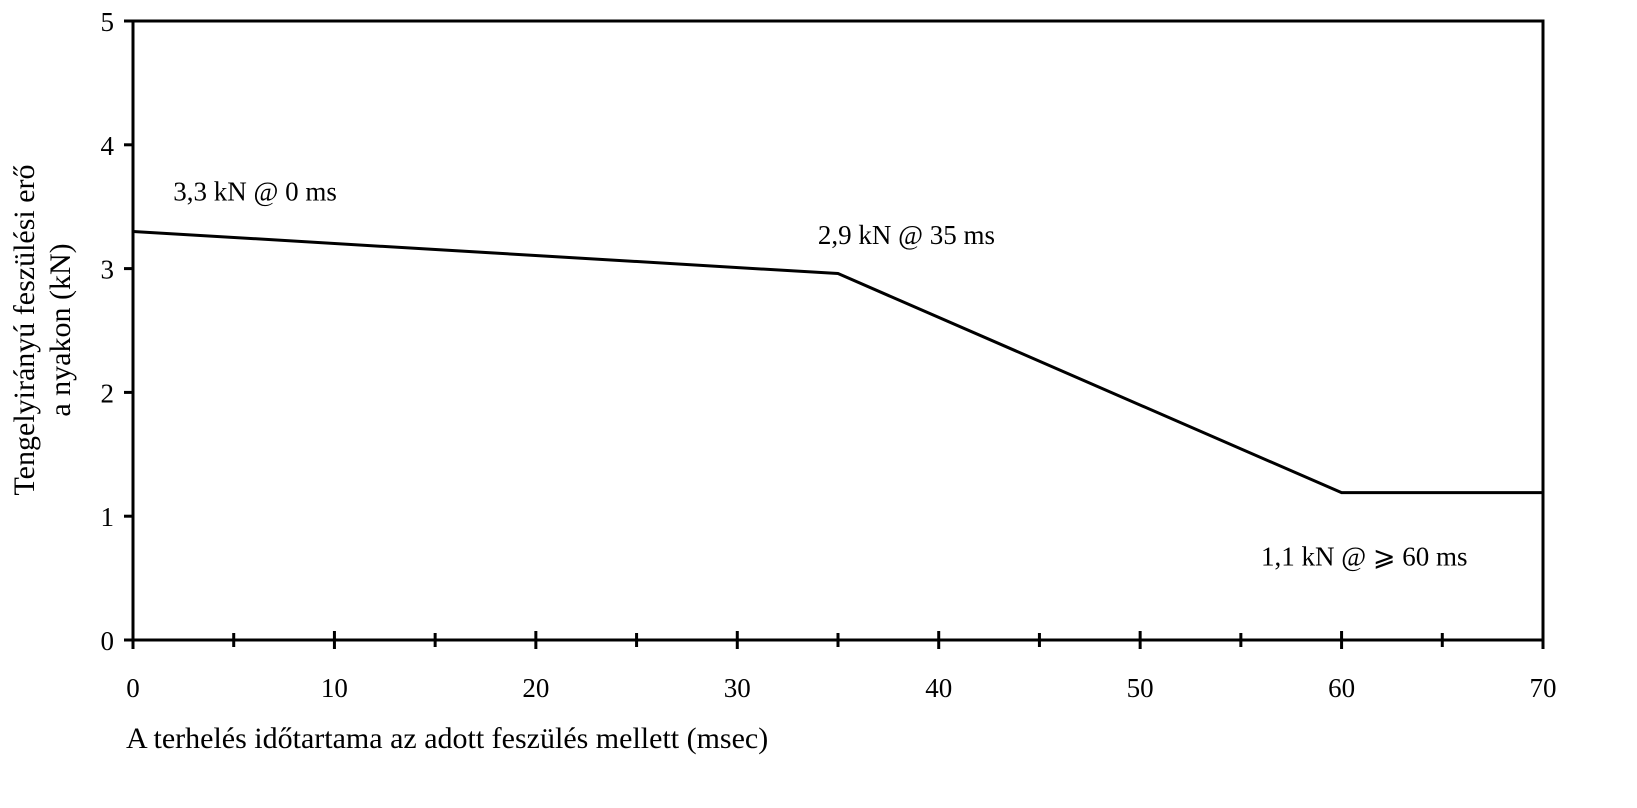 This screenshot has height=808, width=1637. Describe the element at coordinates (133, 688) in the screenshot. I see `x-tick-label: 0` at that location.